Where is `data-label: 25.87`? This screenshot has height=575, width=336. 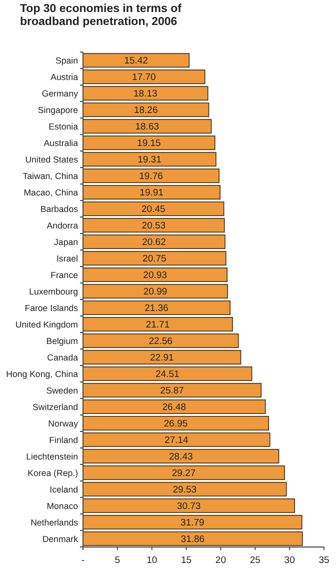 data-label: 25.87 is located at coordinates (172, 391).